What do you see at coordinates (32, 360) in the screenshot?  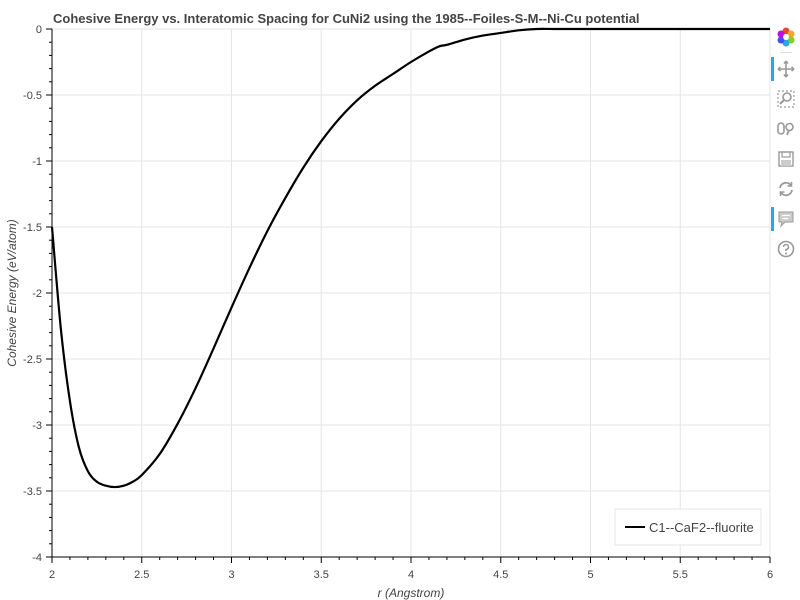 I see `y-tick-label: -2.5` at bounding box center [32, 360].